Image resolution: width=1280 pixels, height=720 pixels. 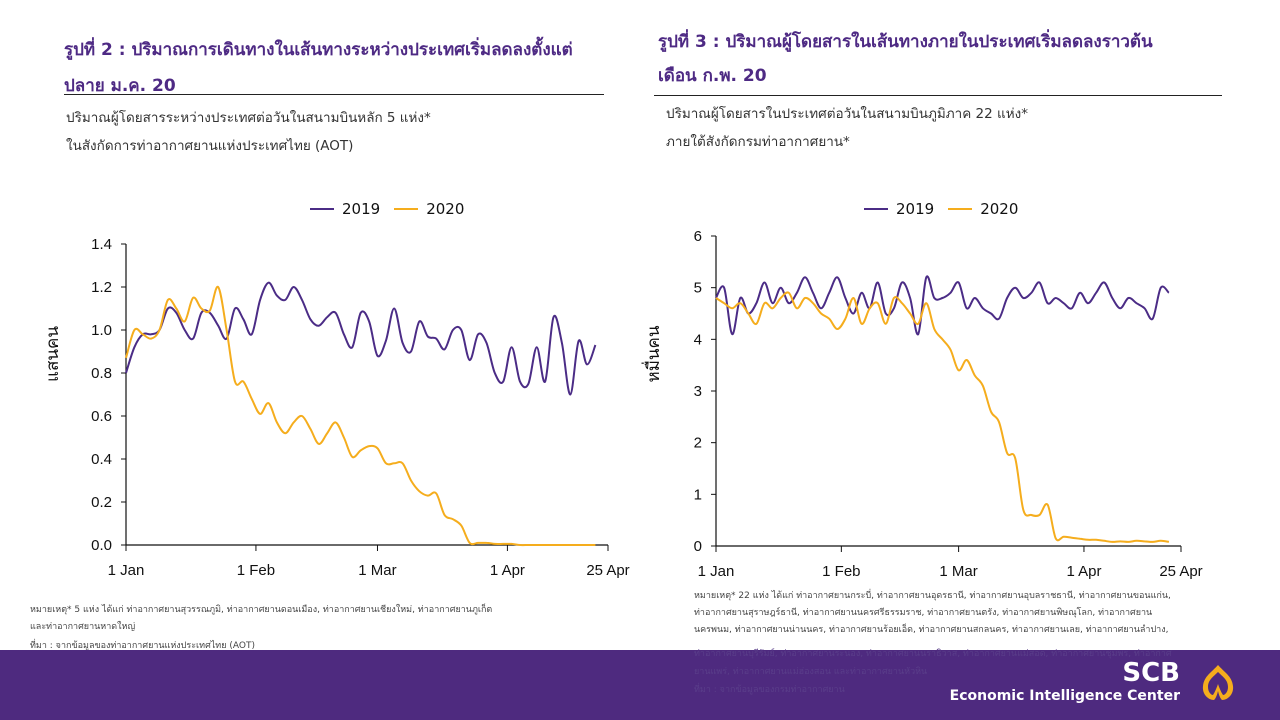 What do you see at coordinates (942, 417) in the screenshot?
I see `right-series-2020` at bounding box center [942, 417].